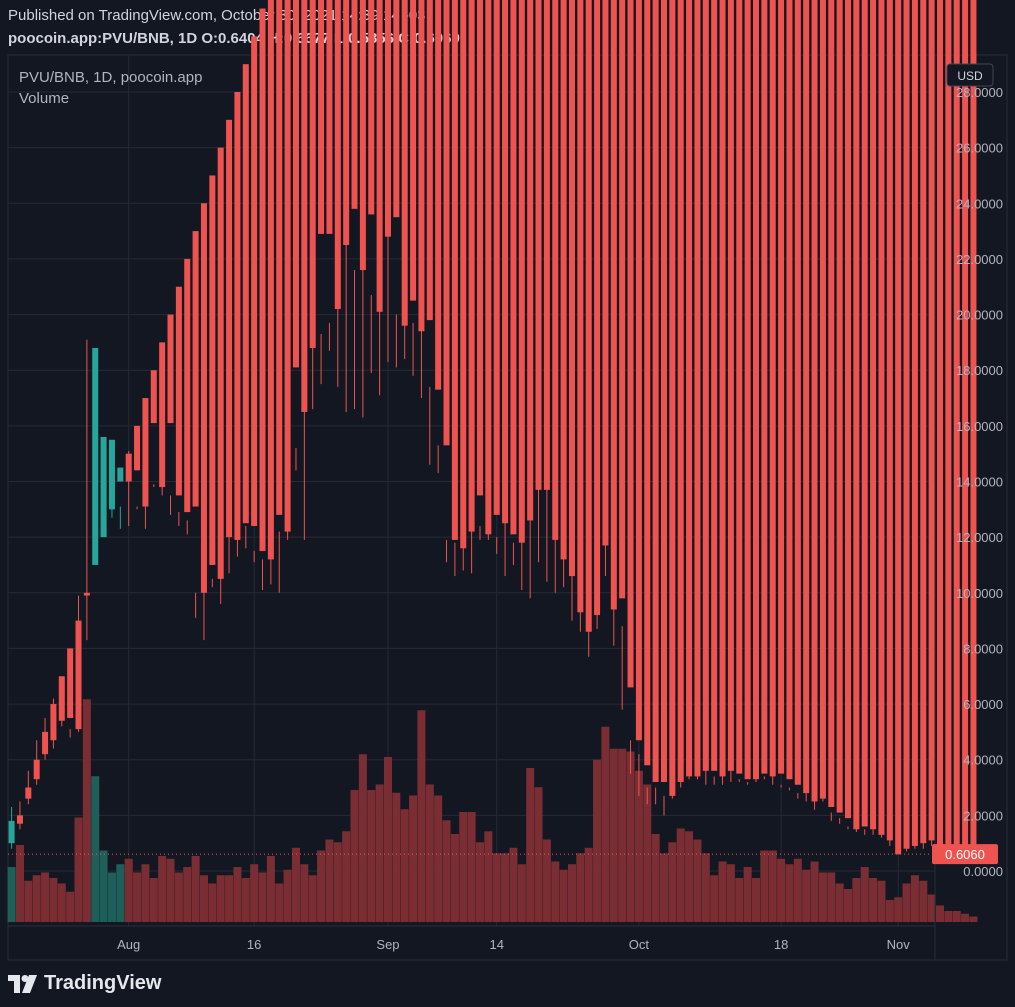 The image size is (1015, 1007). What do you see at coordinates (387, 944) in the screenshot?
I see `x-tick-label: Sep` at bounding box center [387, 944].